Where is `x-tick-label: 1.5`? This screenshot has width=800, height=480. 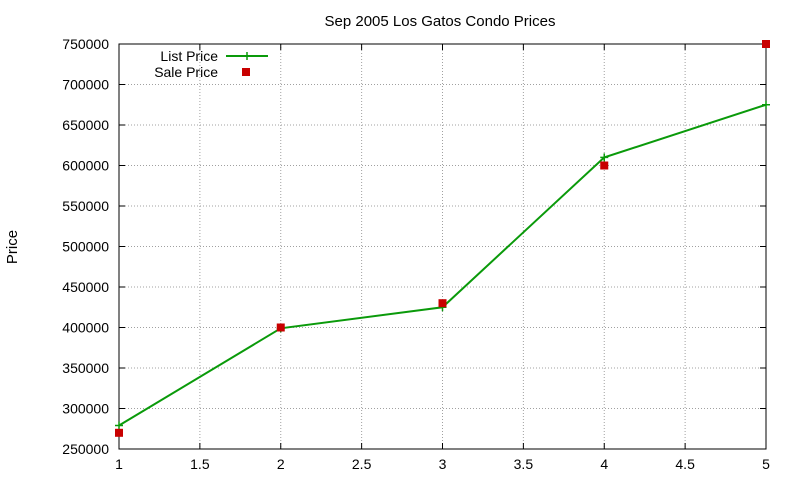 x-tick-label: 1.5 is located at coordinates (200, 464).